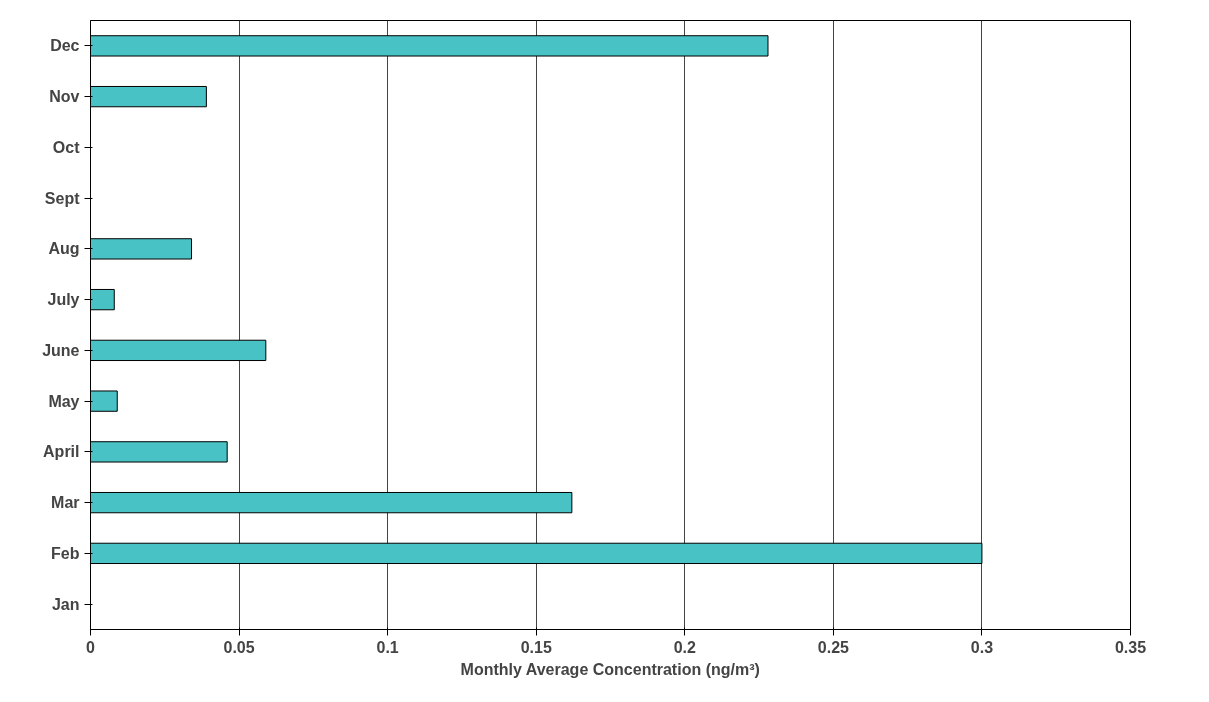 The height and width of the screenshot is (702, 1209). I want to click on x-tick-label: 0.2, so click(685, 647).